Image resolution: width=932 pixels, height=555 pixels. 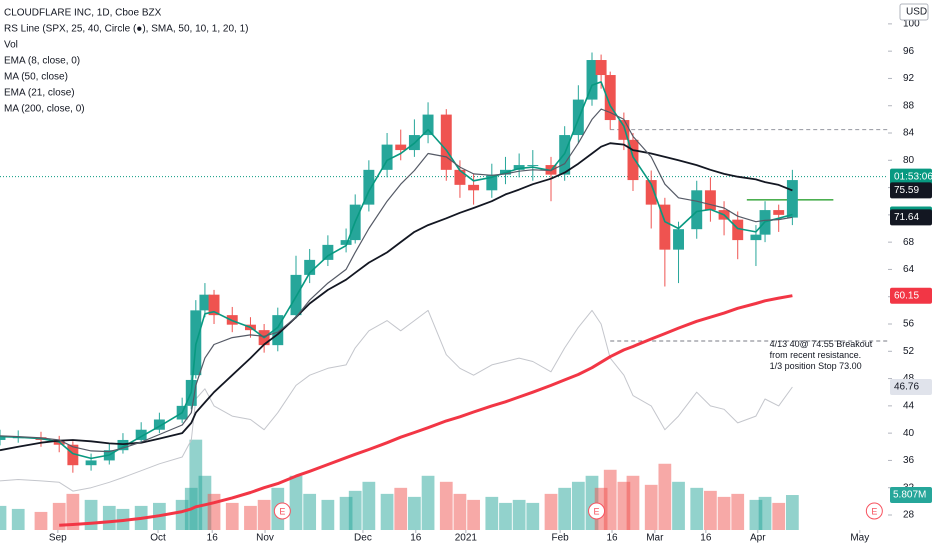 What do you see at coordinates (909, 242) in the screenshot?
I see `y-tick-label: 68` at bounding box center [909, 242].